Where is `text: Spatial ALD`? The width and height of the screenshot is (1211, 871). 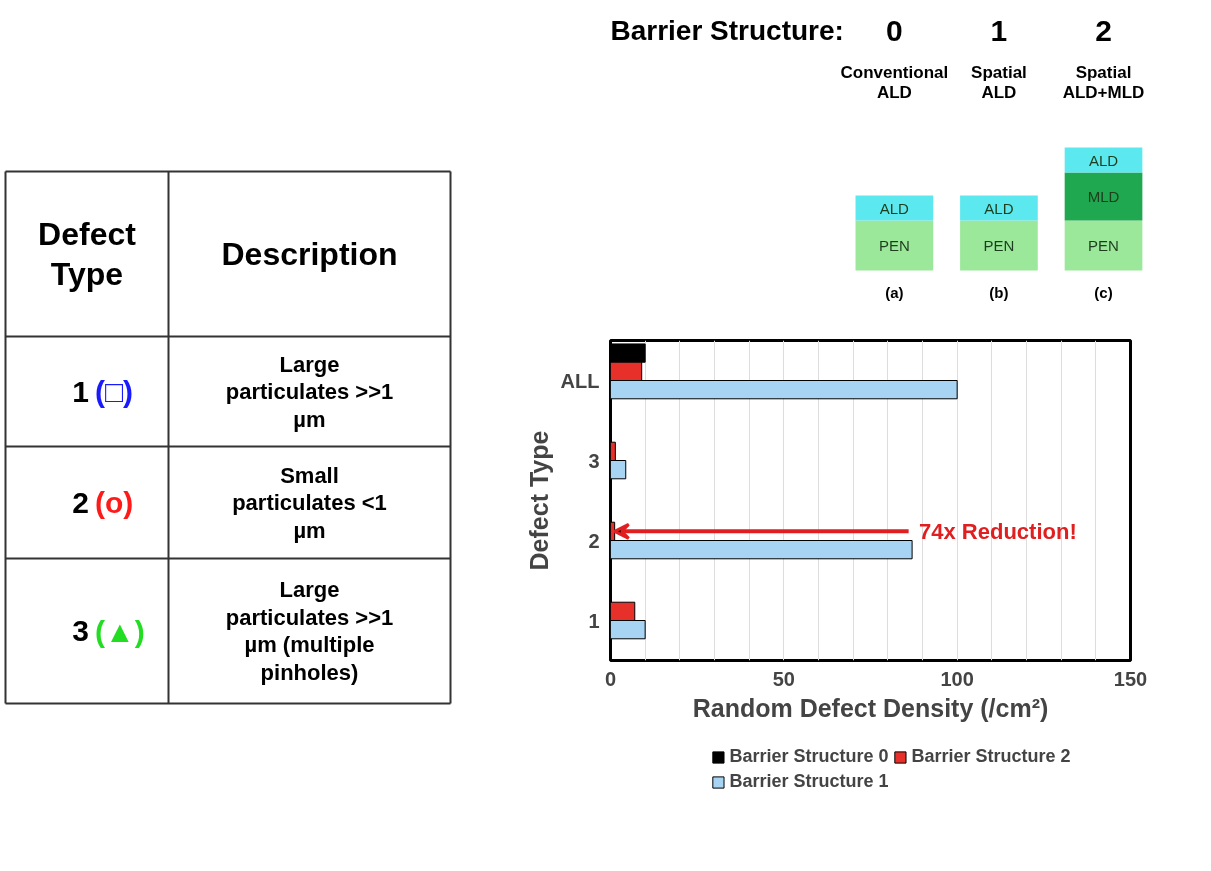 text: Spatial ALD is located at coordinates (999, 82).